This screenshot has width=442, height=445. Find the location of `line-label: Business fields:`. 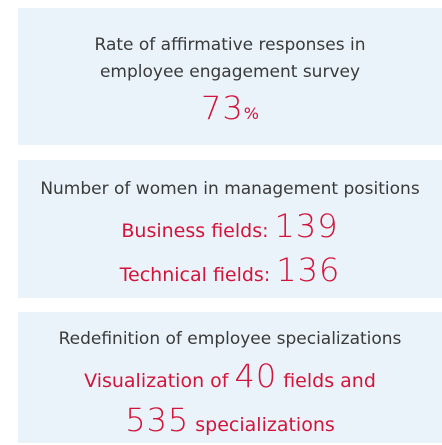

line-label: Business fields: is located at coordinates (195, 231).